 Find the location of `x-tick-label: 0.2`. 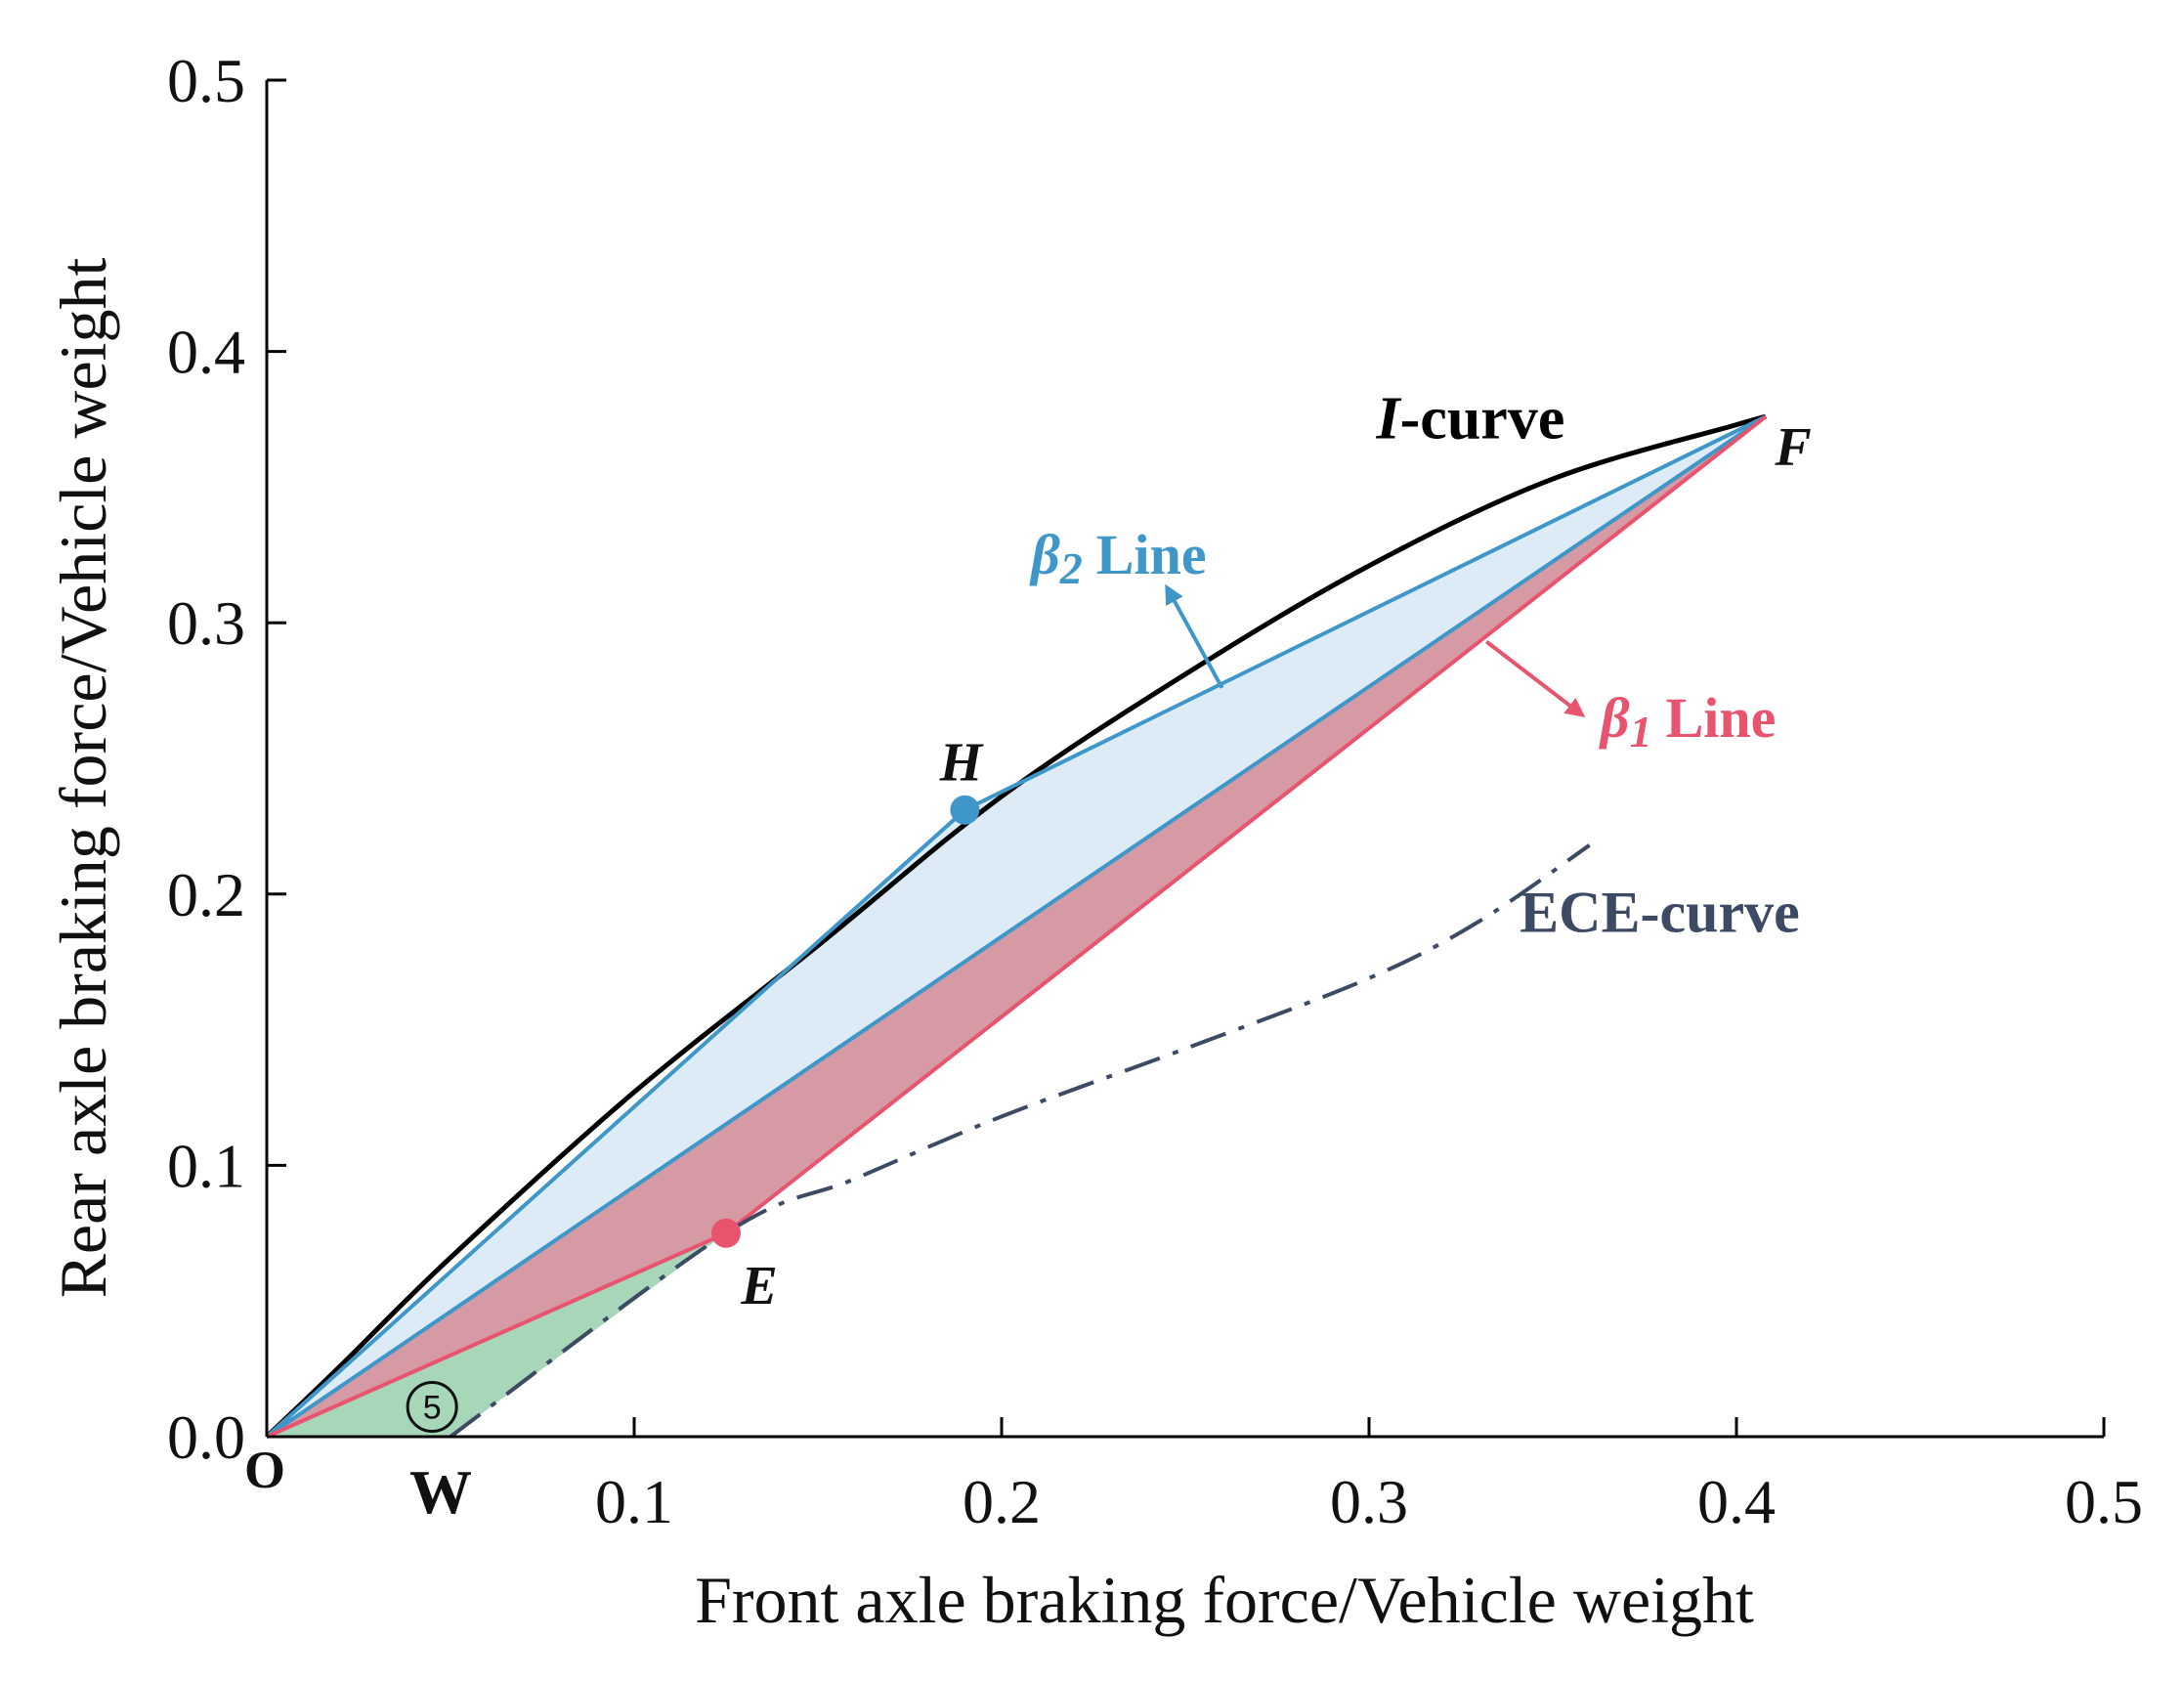

x-tick-label: 0.2 is located at coordinates (1002, 1502).